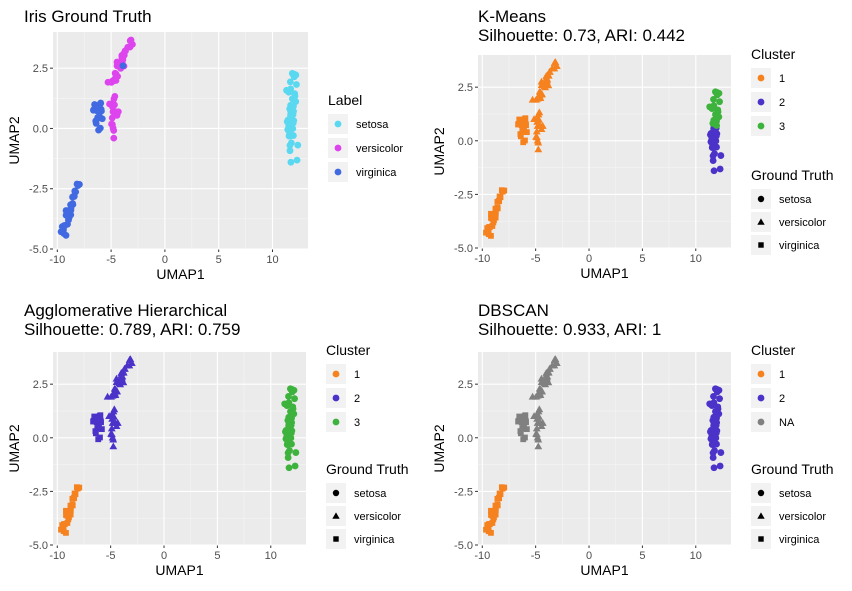 This screenshot has width=852, height=591. What do you see at coordinates (463, 546) in the screenshot?
I see `y-tick-label: -5.0` at bounding box center [463, 546].